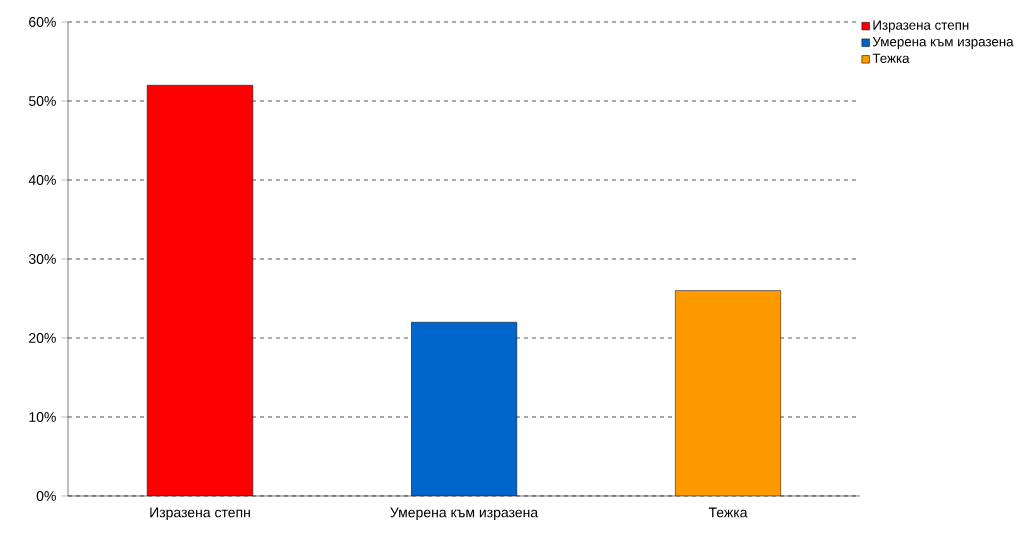  I want to click on y-tick-label: 0%, so click(46, 496).